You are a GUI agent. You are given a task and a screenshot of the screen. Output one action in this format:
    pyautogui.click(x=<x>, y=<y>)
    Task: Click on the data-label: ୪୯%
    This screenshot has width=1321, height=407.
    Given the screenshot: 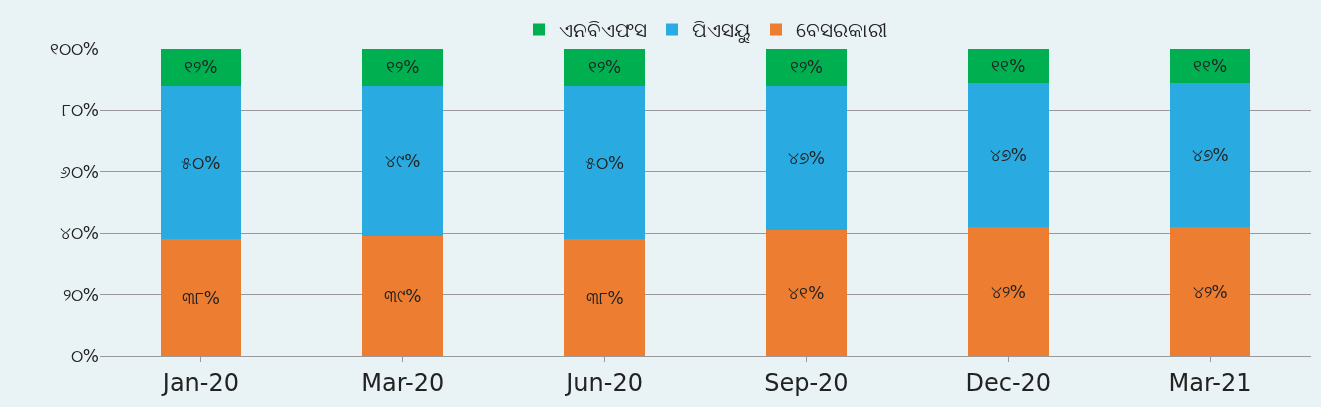 What is the action you would take?
    pyautogui.click(x=403, y=161)
    